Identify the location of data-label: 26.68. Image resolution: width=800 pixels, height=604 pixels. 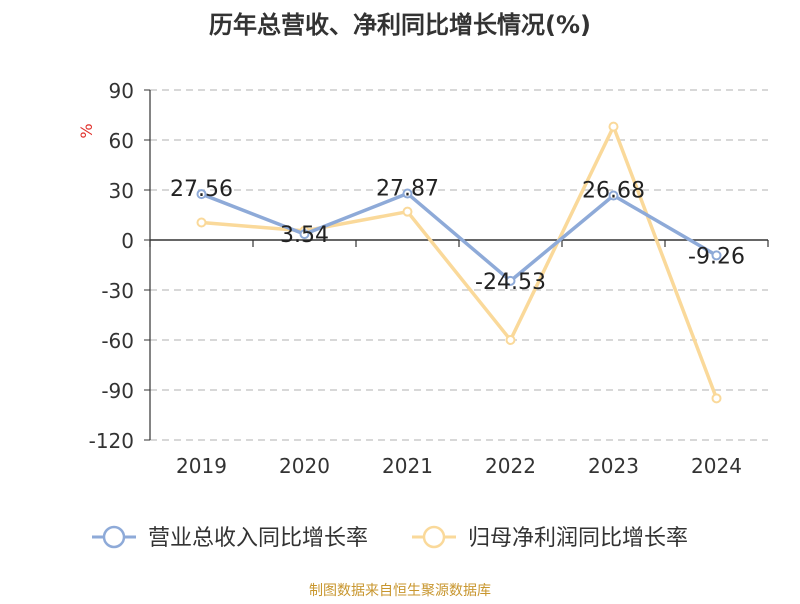
(613, 191).